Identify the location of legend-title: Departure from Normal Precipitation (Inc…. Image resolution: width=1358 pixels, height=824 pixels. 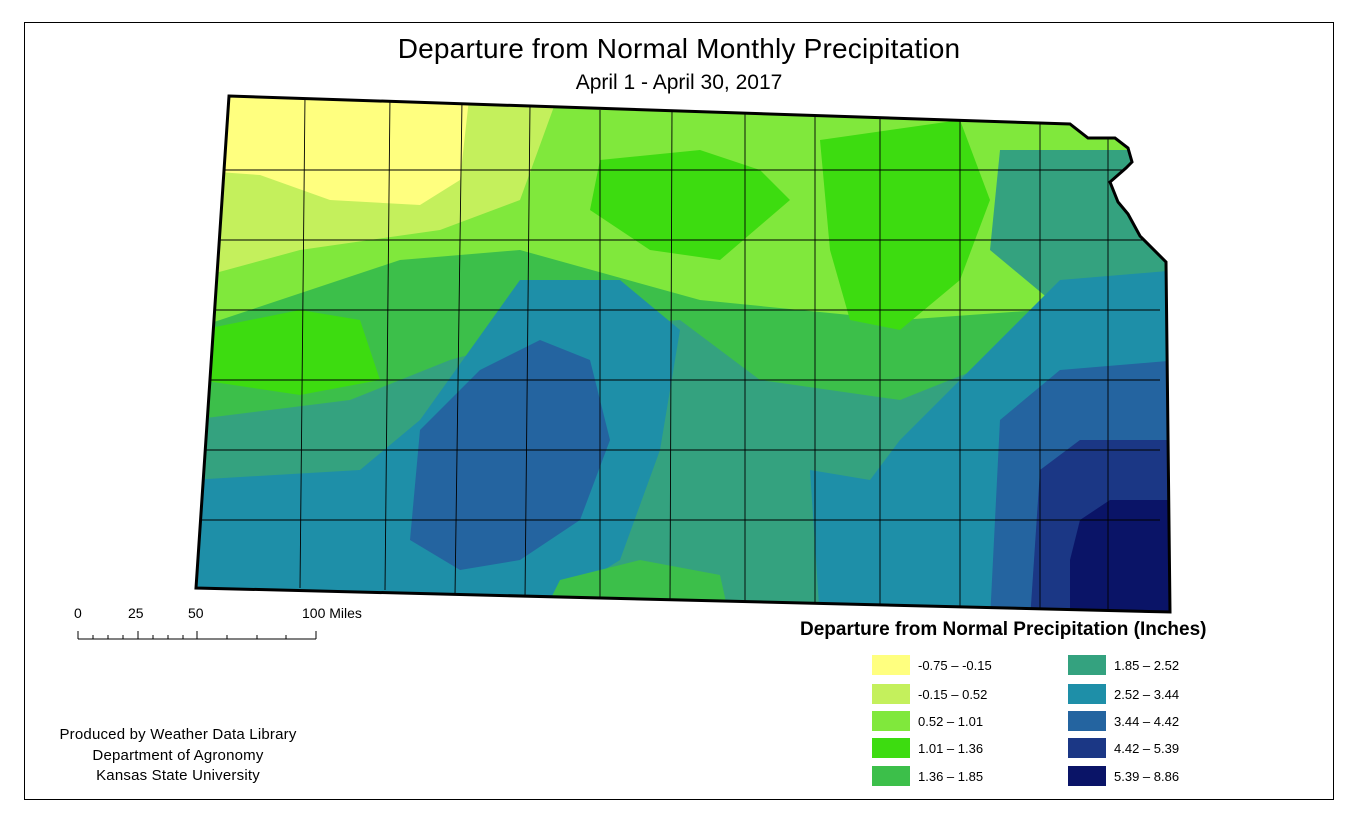
(1003, 629).